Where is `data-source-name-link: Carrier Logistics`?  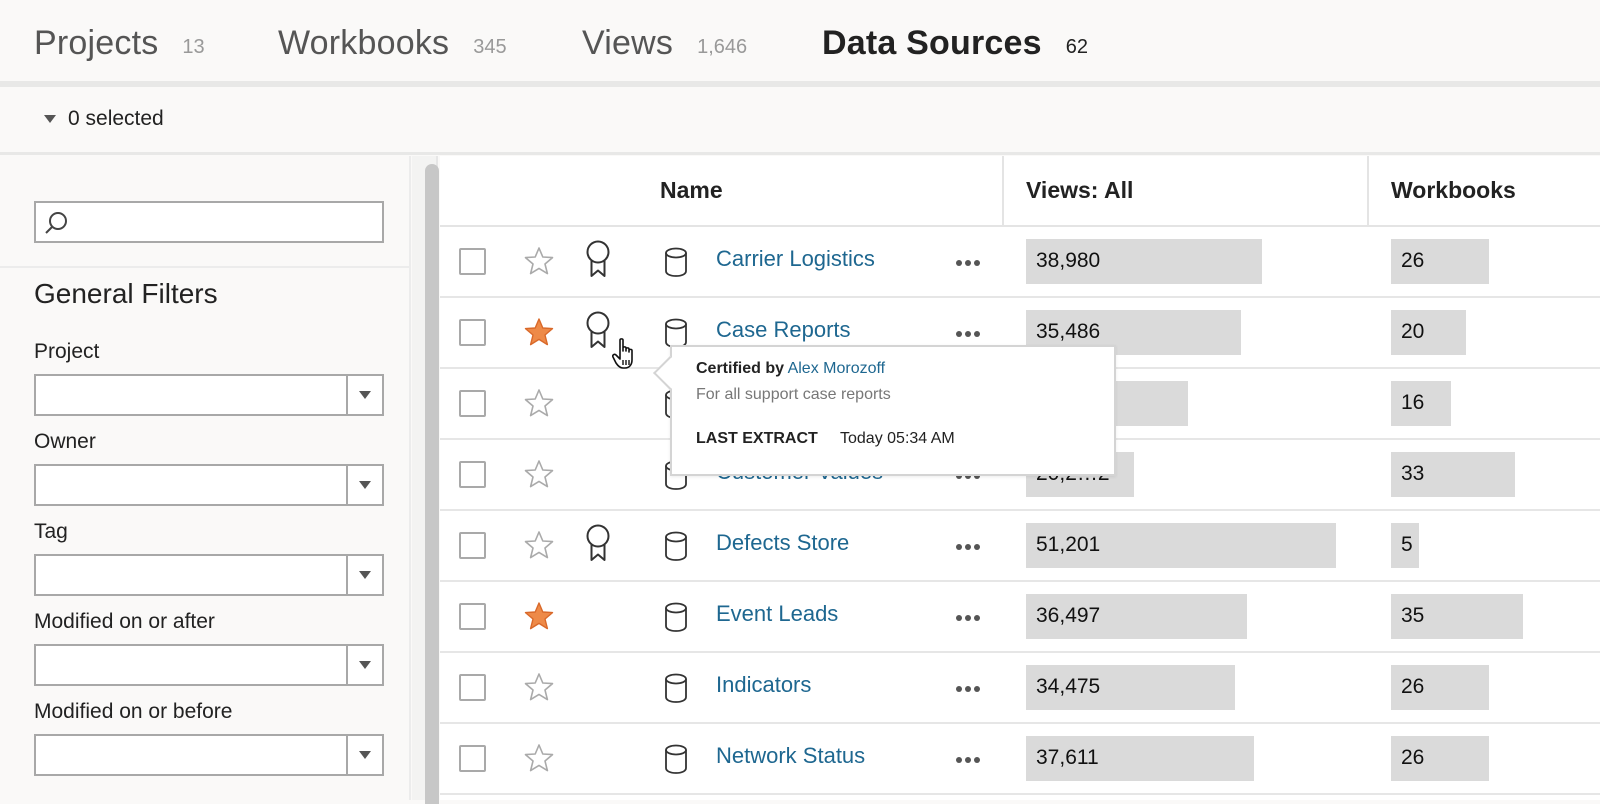
data-source-name-link: Carrier Logistics is located at coordinates (795, 258).